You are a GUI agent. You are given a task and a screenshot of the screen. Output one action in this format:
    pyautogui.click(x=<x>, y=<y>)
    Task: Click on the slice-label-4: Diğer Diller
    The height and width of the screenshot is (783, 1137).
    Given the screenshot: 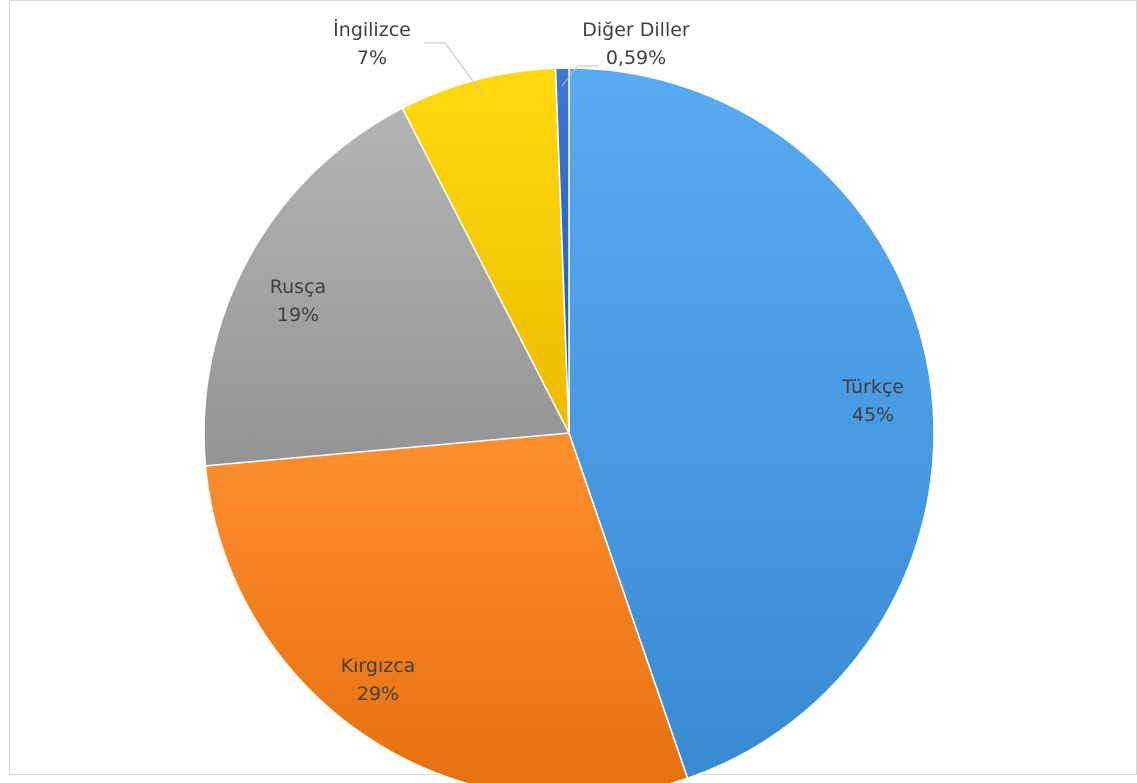 What is the action you would take?
    pyautogui.click(x=636, y=30)
    